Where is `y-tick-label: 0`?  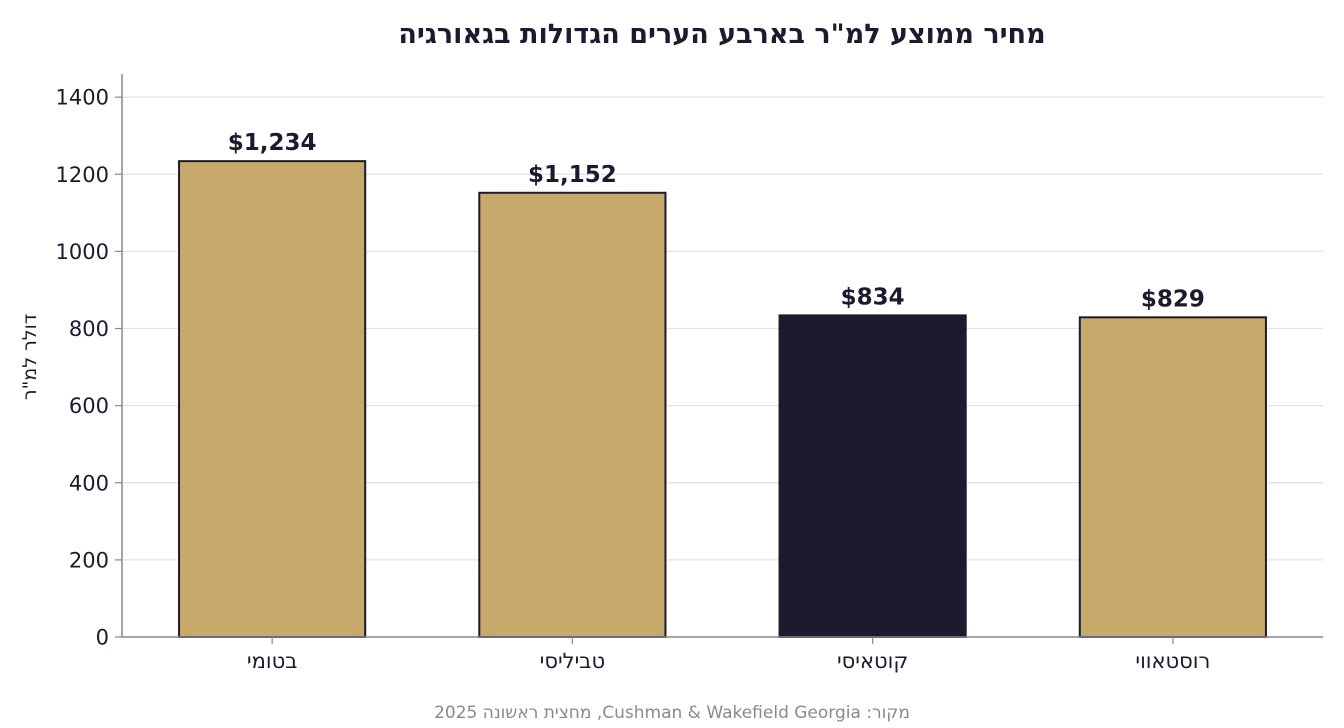 y-tick-label: 0 is located at coordinates (102, 638).